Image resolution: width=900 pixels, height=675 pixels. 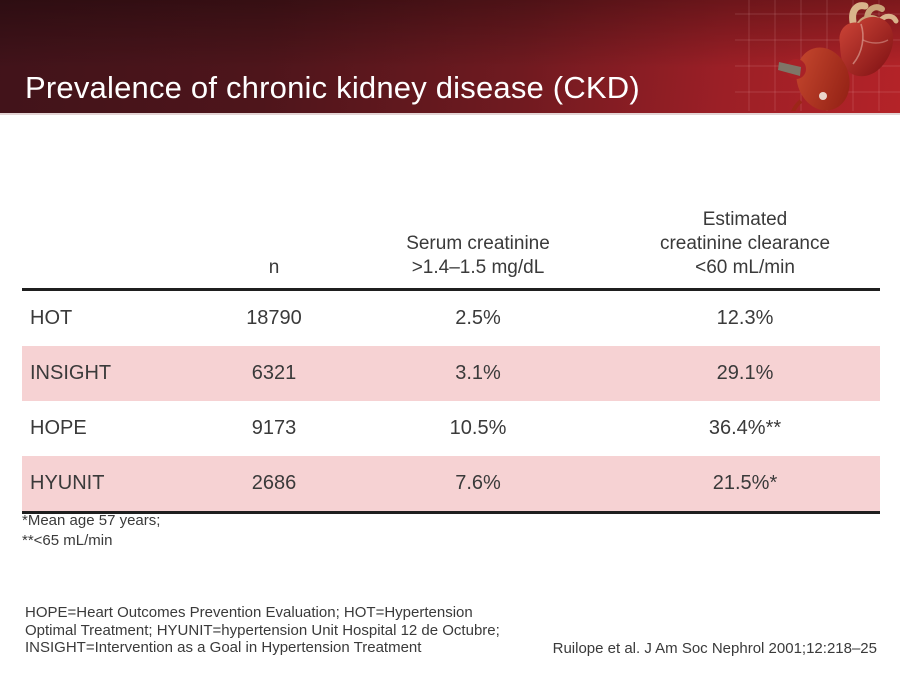 What do you see at coordinates (745, 485) in the screenshot?
I see `creatinine-clearance-value: 21.5%*` at bounding box center [745, 485].